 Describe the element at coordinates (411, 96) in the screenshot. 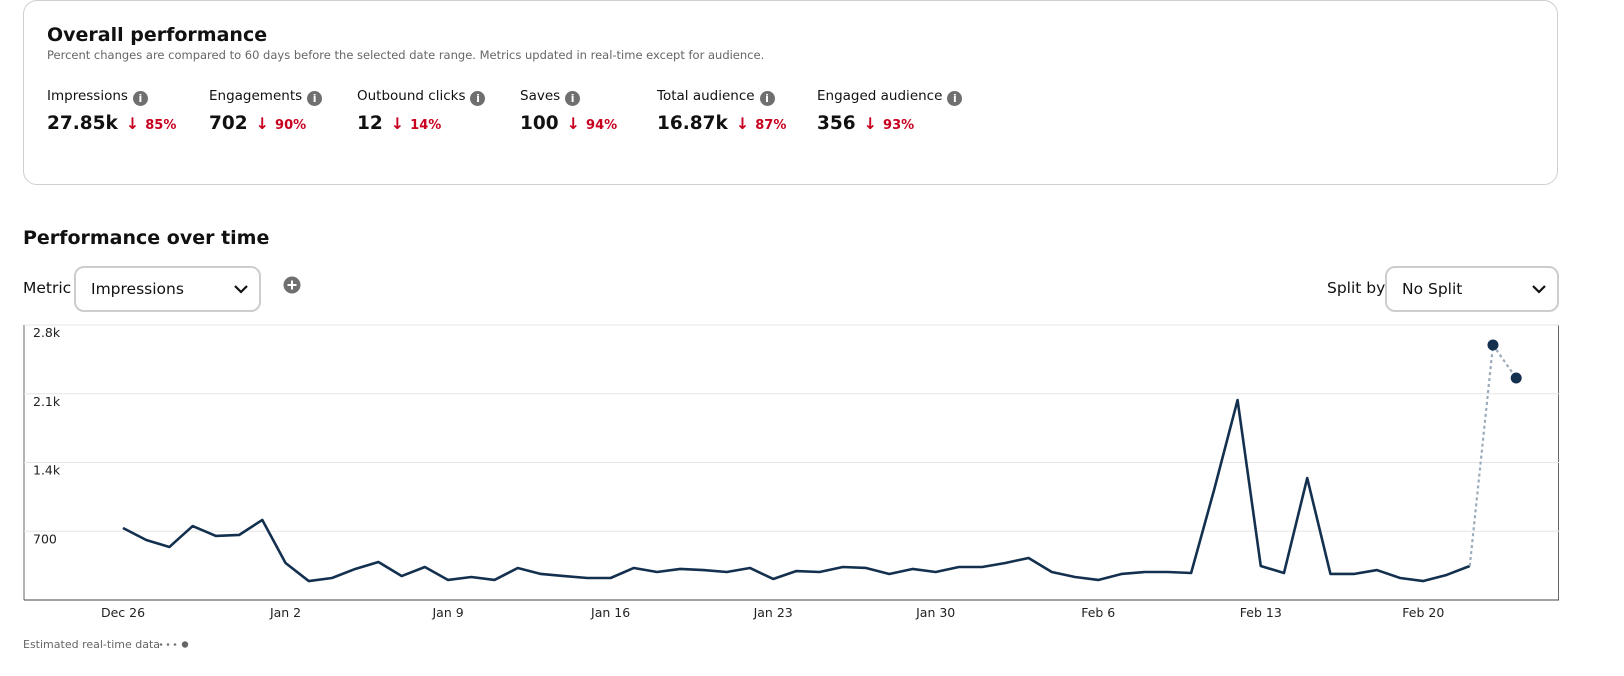

I see `metric-name: Outbound clicks` at that location.